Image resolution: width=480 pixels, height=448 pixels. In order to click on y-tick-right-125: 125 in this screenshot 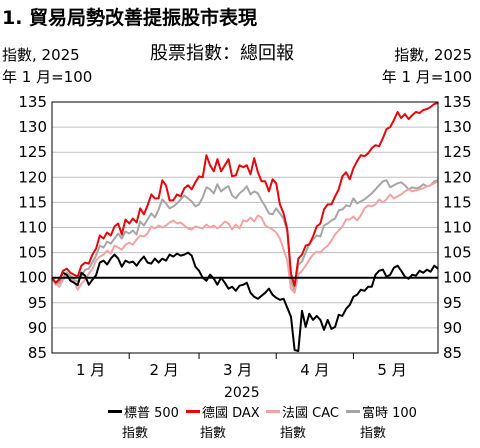, I will do `click(457, 152)`.